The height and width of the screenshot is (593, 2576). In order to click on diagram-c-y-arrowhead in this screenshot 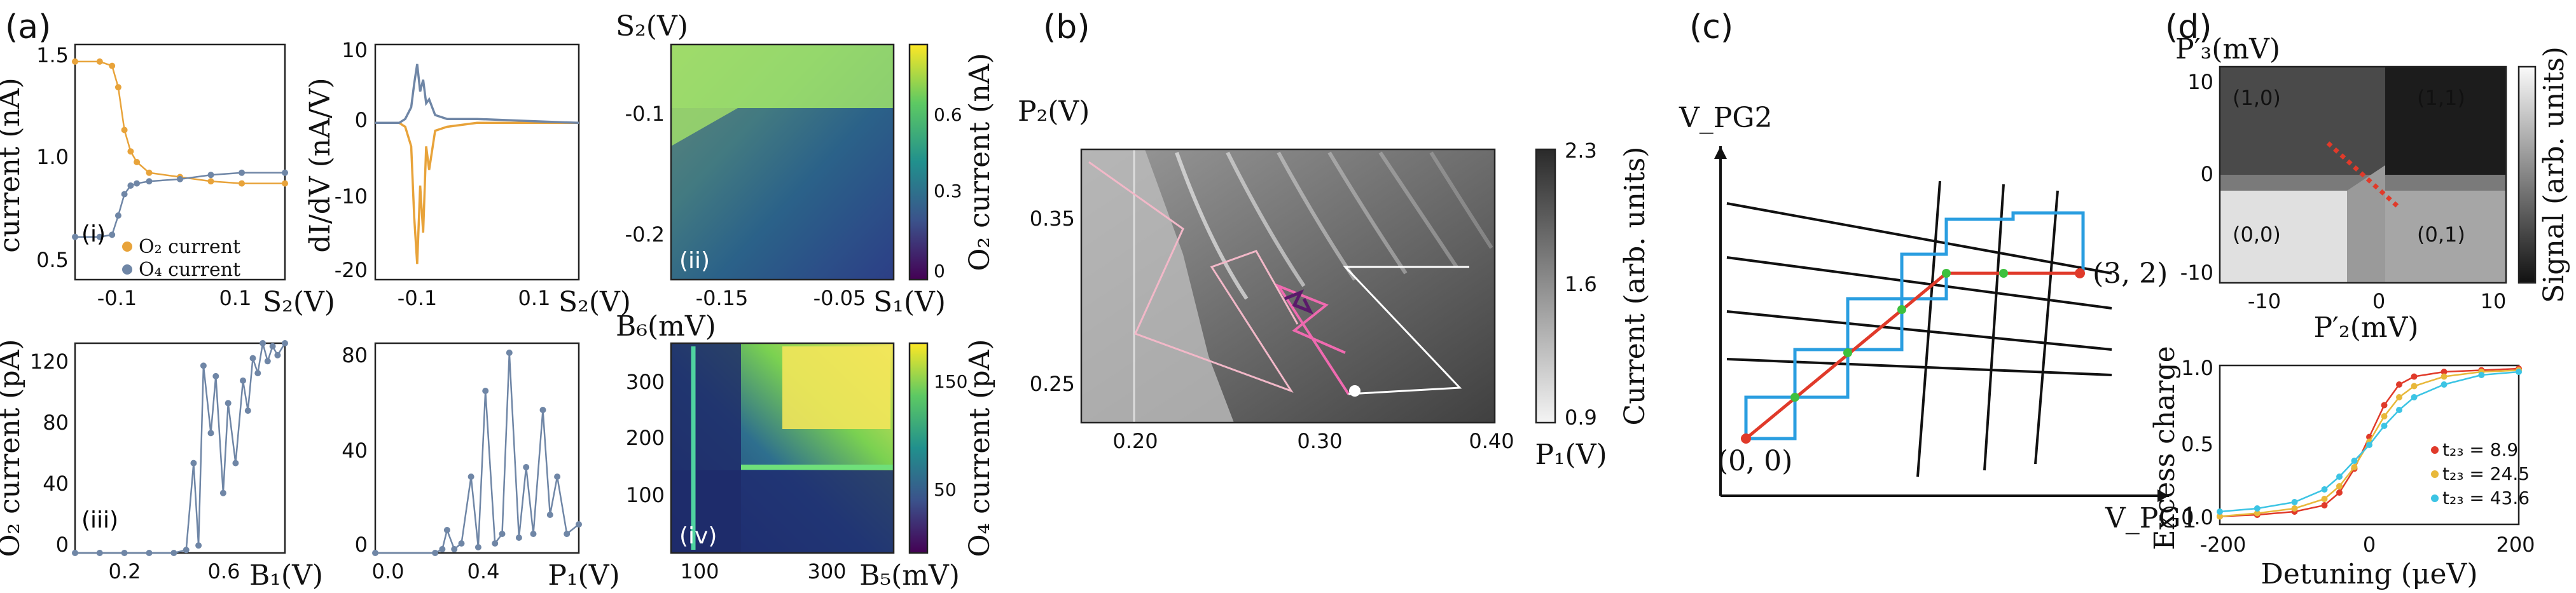, I will do `click(1720, 152)`.